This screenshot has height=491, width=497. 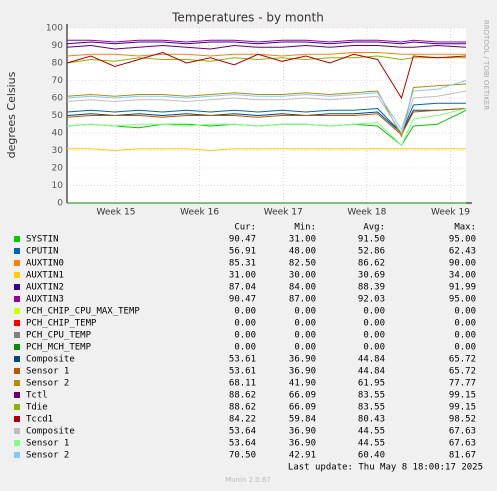 What do you see at coordinates (465, 228) in the screenshot?
I see `column-header: Max:` at bounding box center [465, 228].